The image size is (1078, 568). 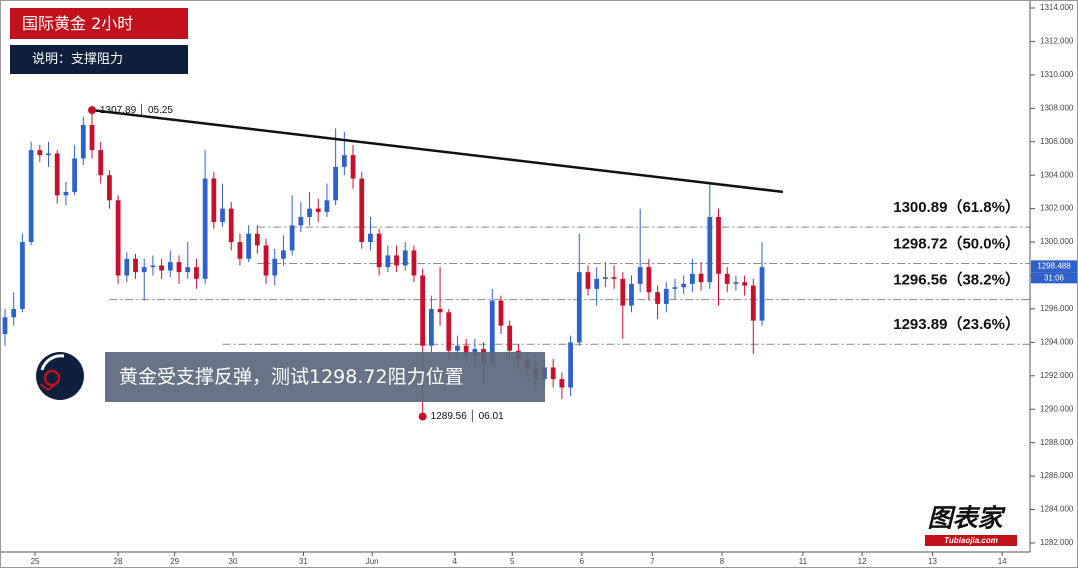 What do you see at coordinates (372, 561) in the screenshot?
I see `x-tick-label: Jun` at bounding box center [372, 561].